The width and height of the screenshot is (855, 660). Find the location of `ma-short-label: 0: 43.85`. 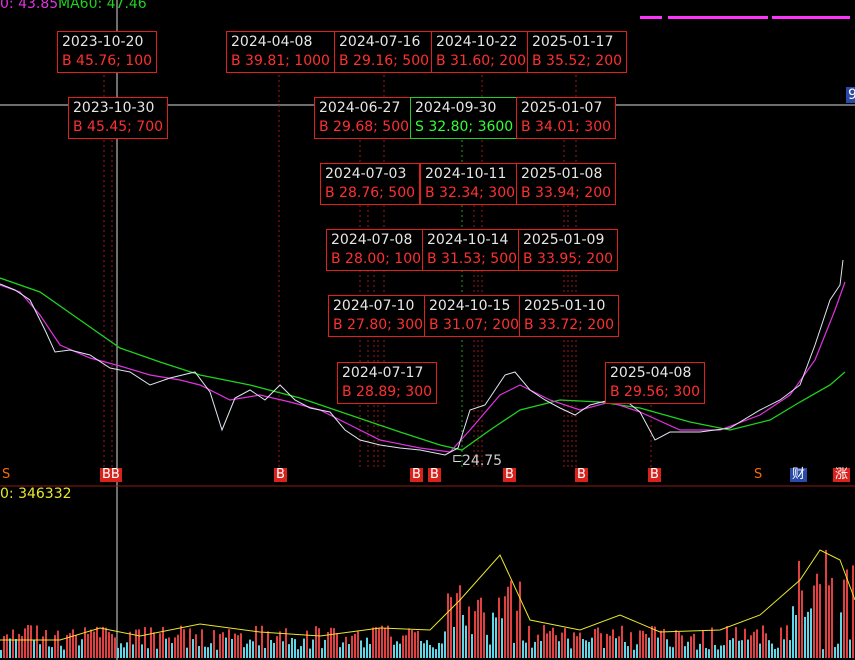

ma-short-label: 0: 43.85 is located at coordinates (29, 6).